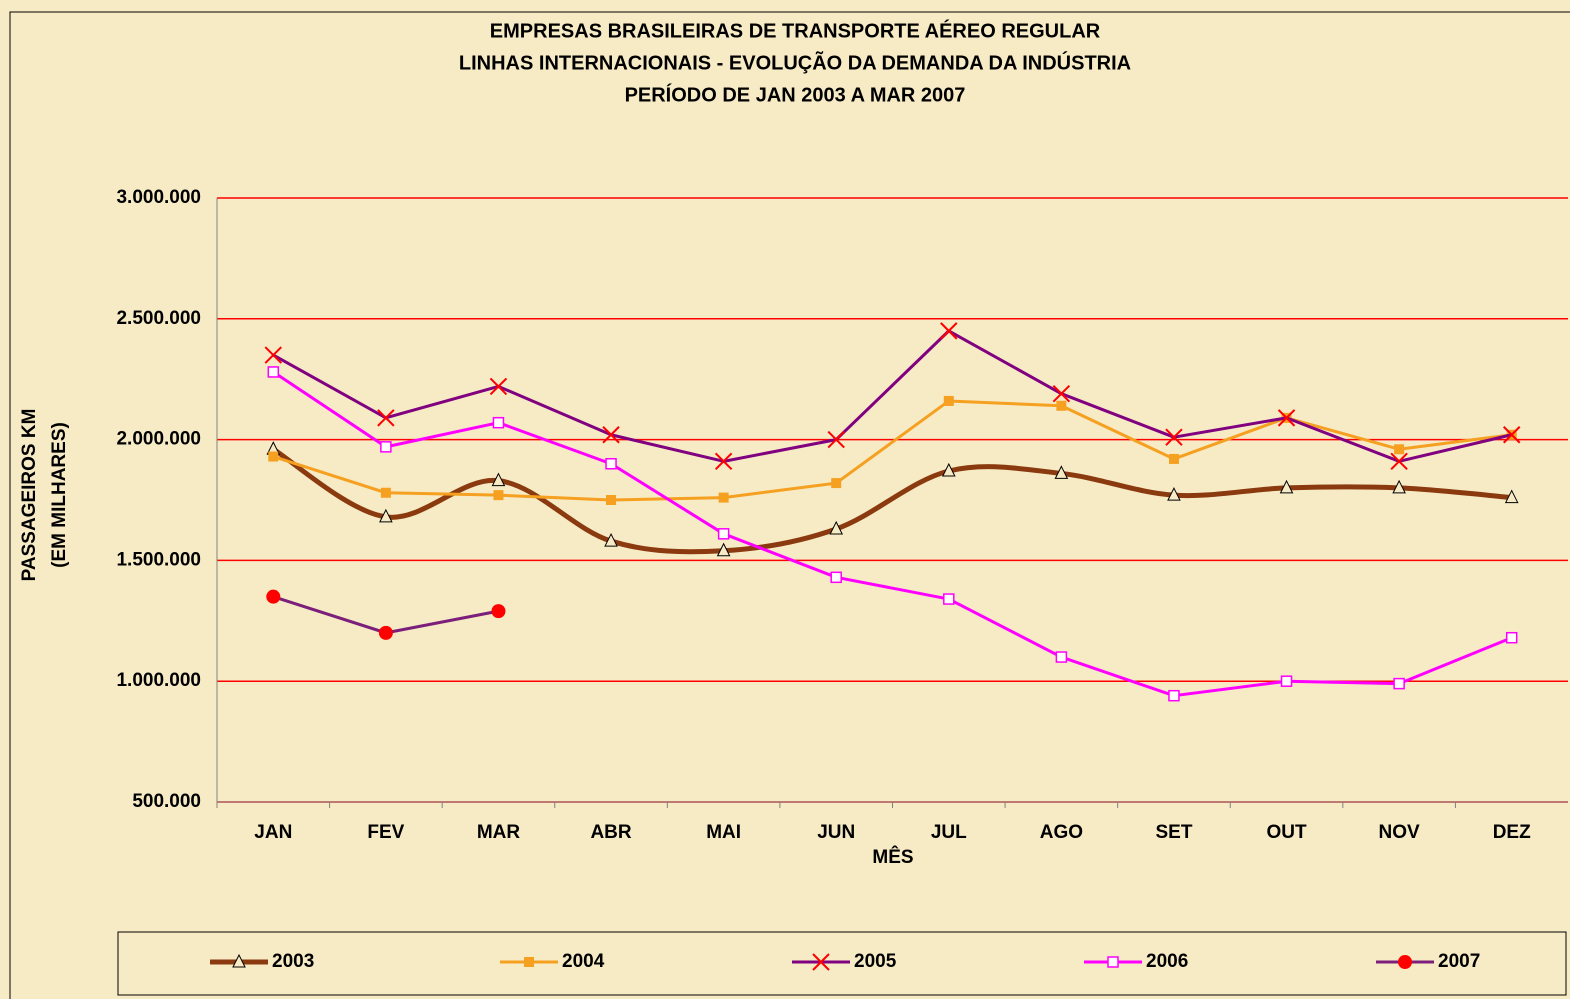 This screenshot has width=1570, height=999. What do you see at coordinates (1286, 832) in the screenshot?
I see `x-tick-label: OUT` at bounding box center [1286, 832].